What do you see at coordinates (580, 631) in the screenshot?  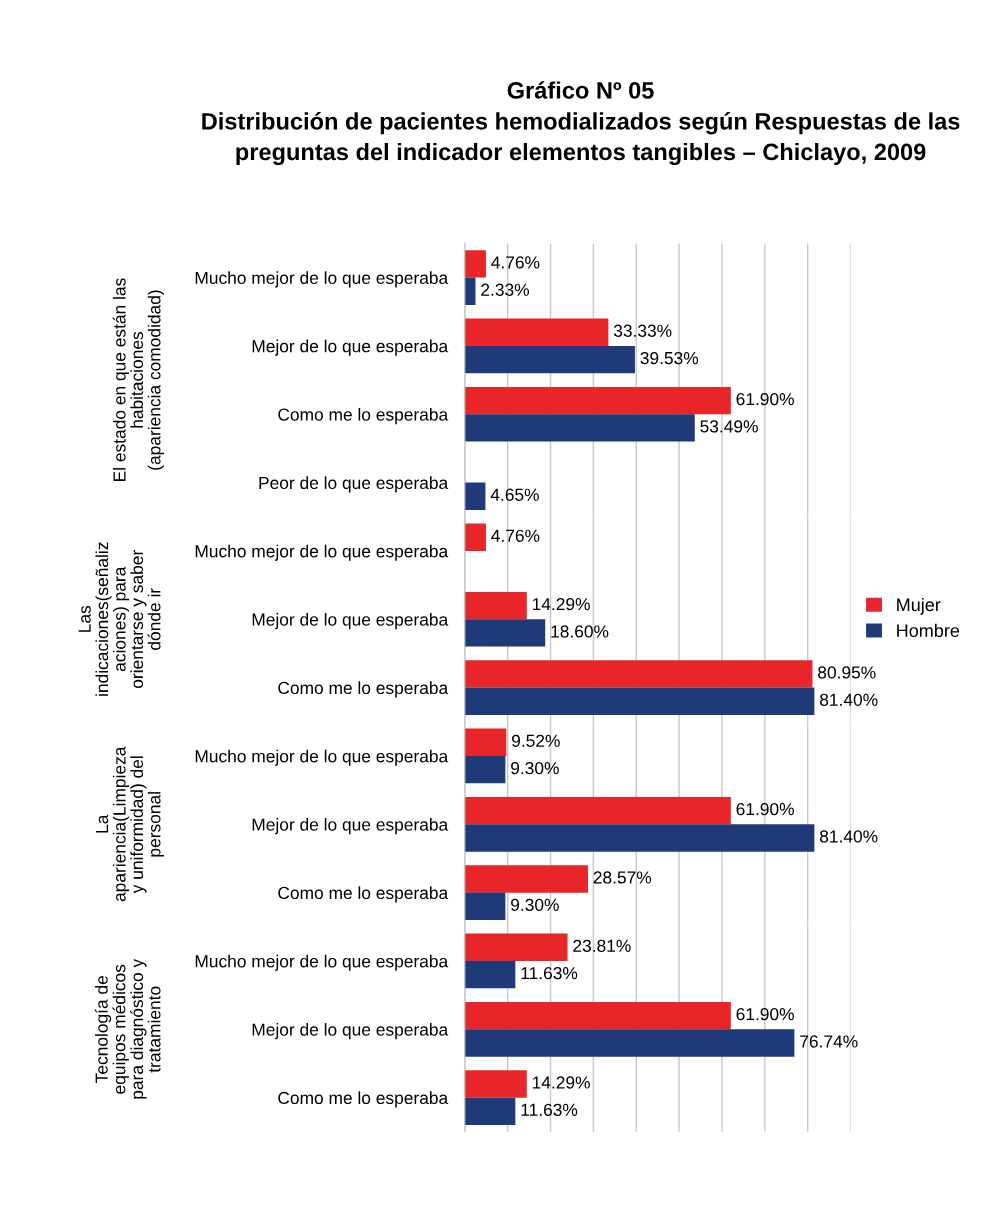 I see `data-label: 18.60%` at bounding box center [580, 631].